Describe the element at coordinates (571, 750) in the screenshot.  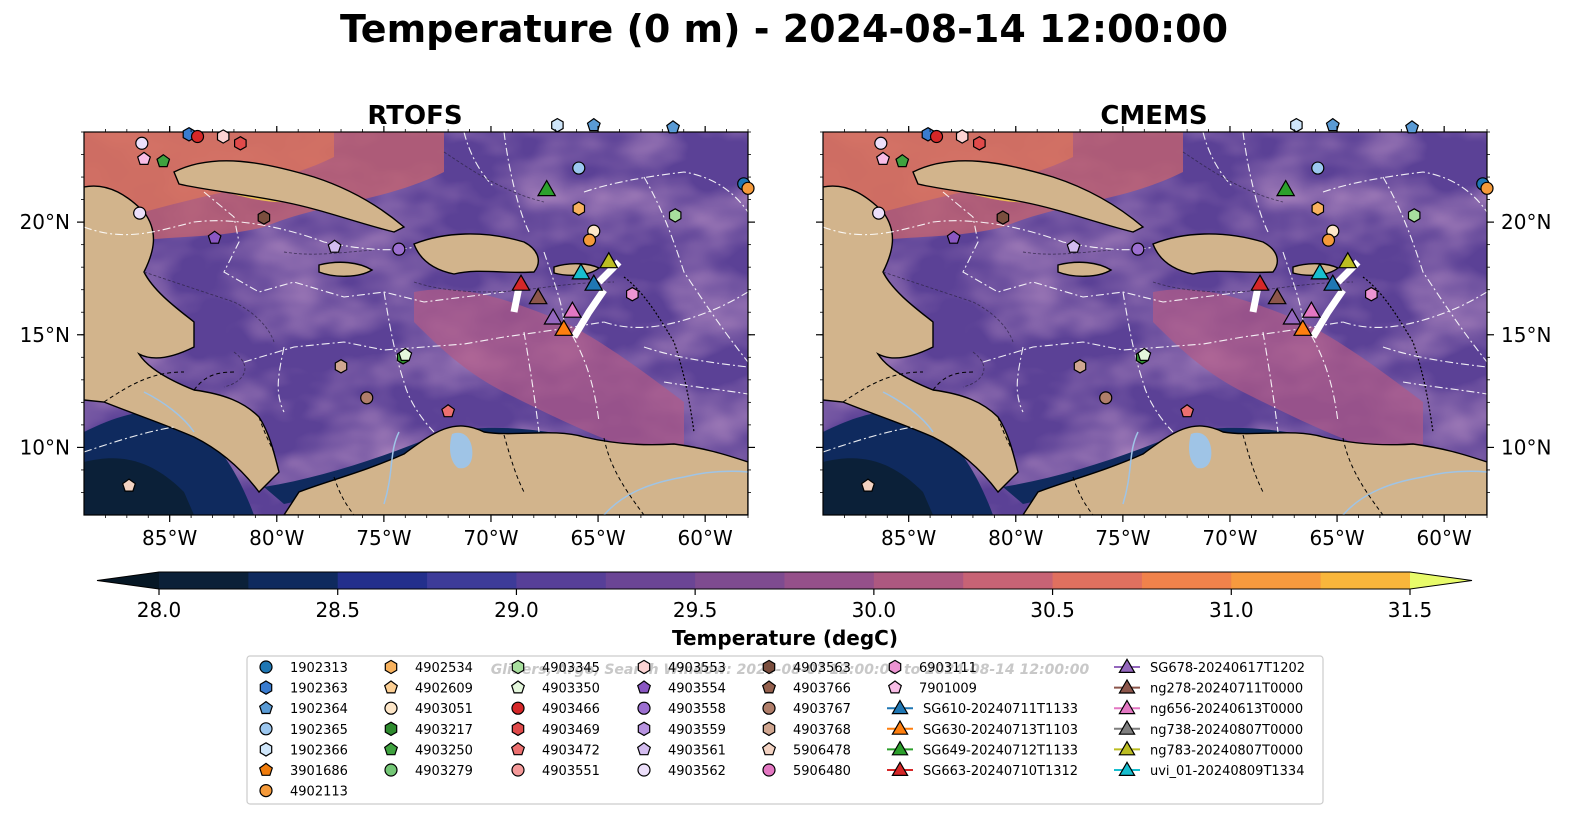
I see `legend-label: 4903472` at that location.